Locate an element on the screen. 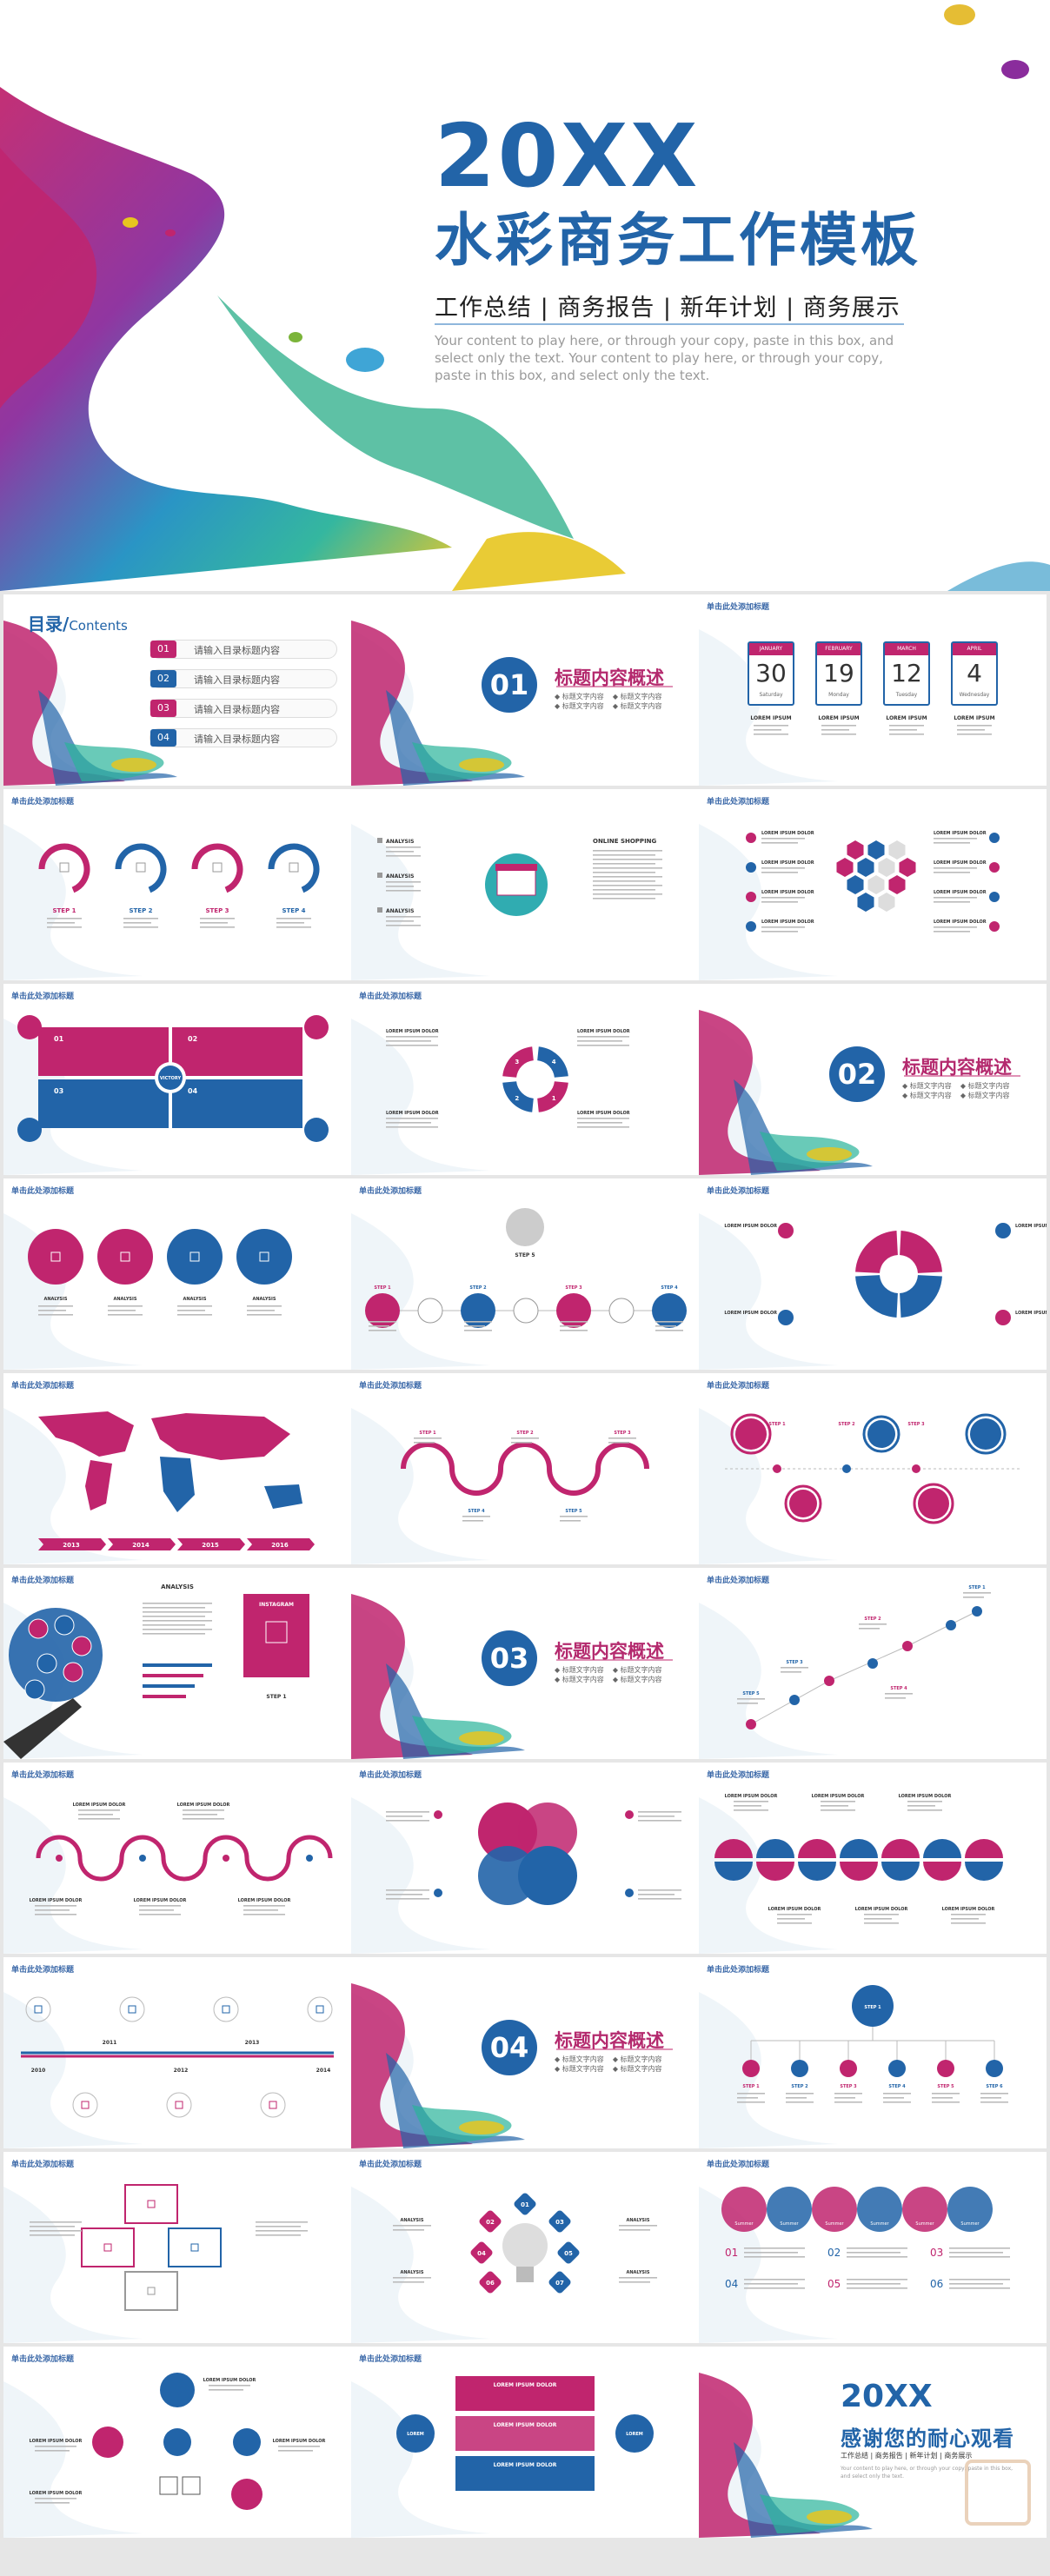 This screenshot has height=2576, width=1050. year-chevron is located at coordinates (281, 1544).